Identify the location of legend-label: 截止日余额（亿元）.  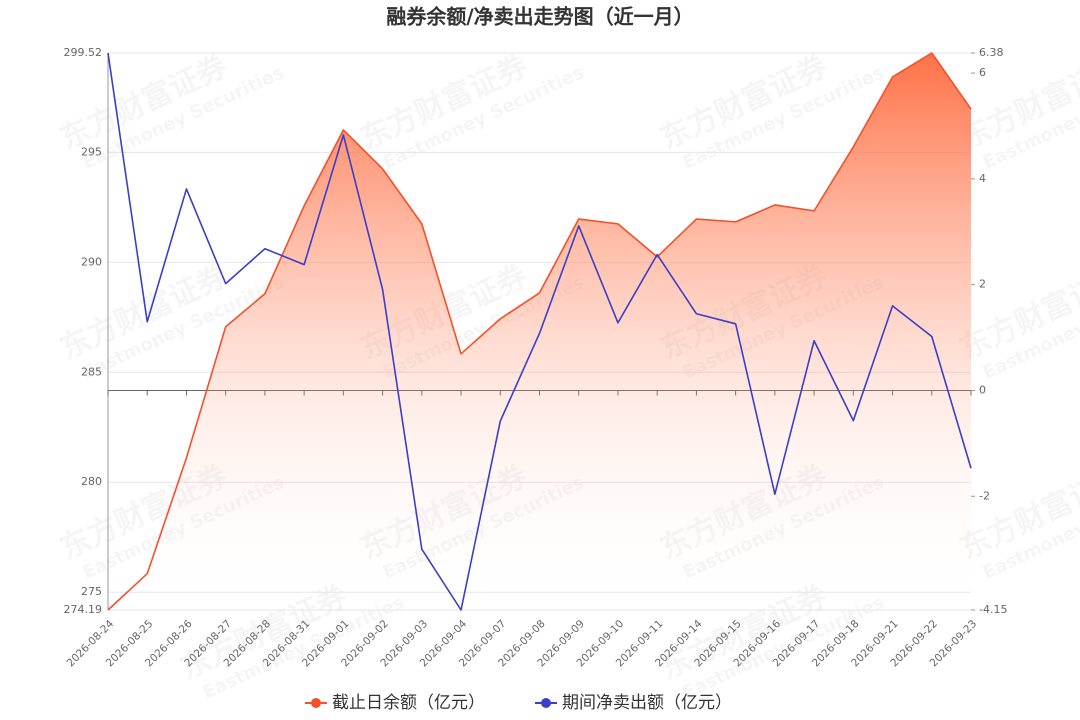
(408, 703).